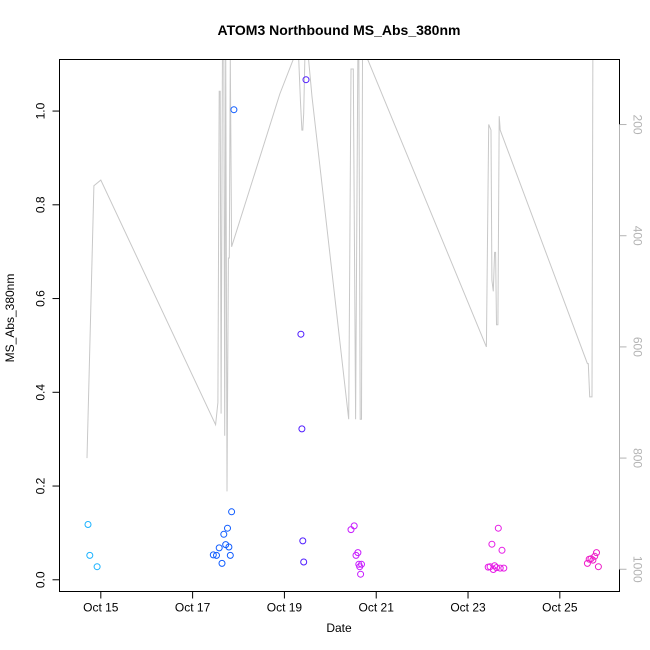  Describe the element at coordinates (638, 125) in the screenshot. I see `right-tick-label: 200` at that location.